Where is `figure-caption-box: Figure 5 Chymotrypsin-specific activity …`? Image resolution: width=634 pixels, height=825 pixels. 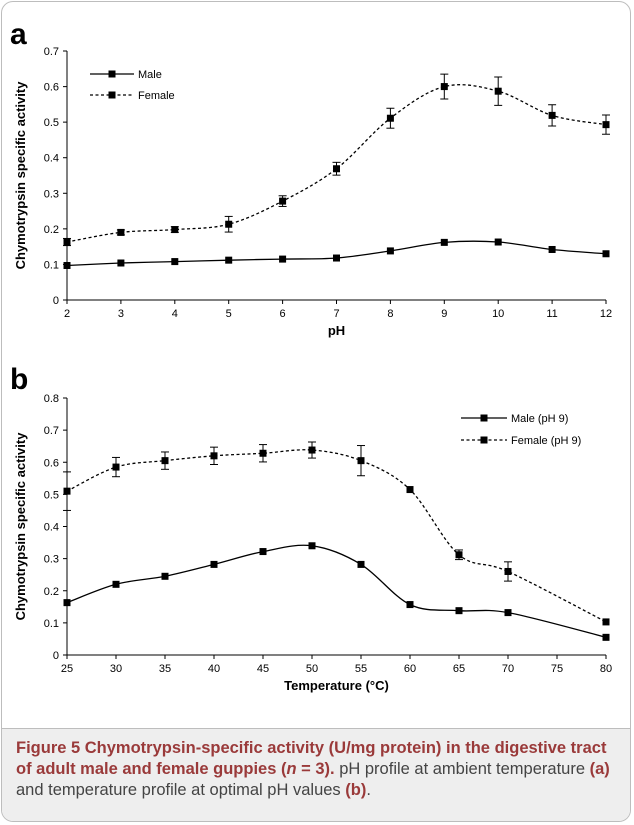 figure-caption-box: Figure 5 Chymotrypsin-specific activity … is located at coordinates (316, 774).